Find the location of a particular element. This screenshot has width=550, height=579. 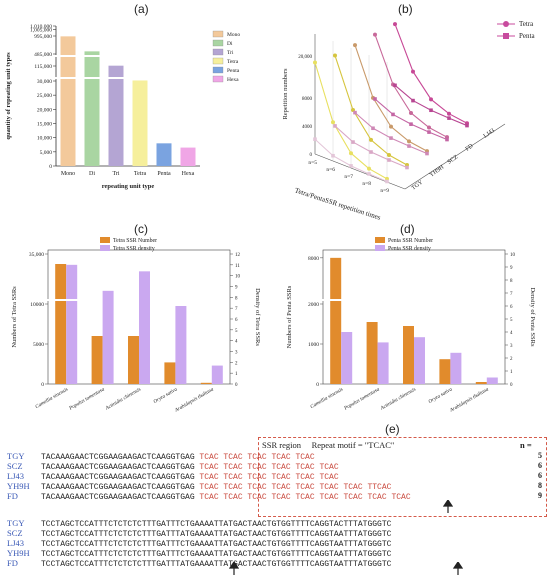

y-tick-label-chart-c: 35,000 is located at coordinates (36, 255).